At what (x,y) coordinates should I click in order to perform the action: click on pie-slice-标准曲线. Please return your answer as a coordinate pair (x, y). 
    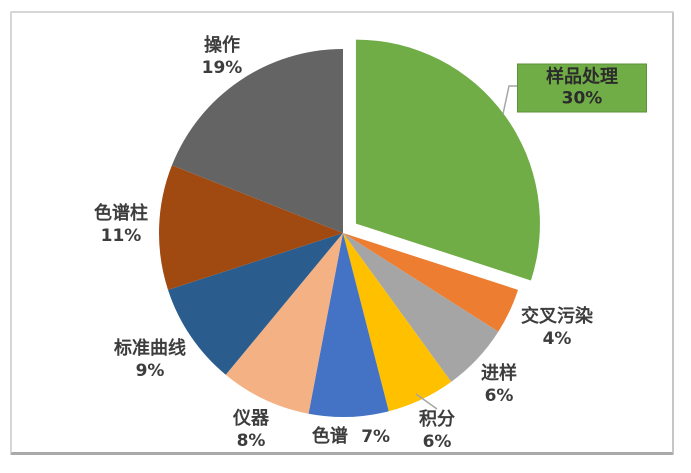
    Looking at the image, I should click on (255, 304).